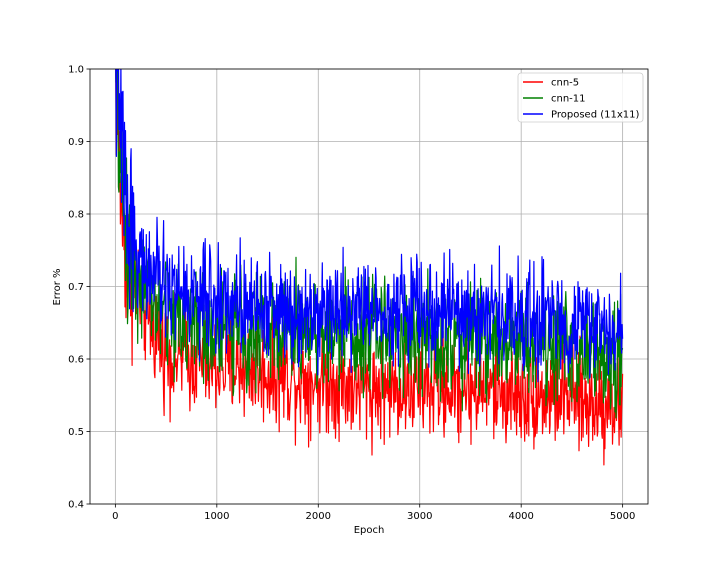  Describe the element at coordinates (595, 115) in the screenshot. I see `legend-label: Proposed (11x11)` at that location.